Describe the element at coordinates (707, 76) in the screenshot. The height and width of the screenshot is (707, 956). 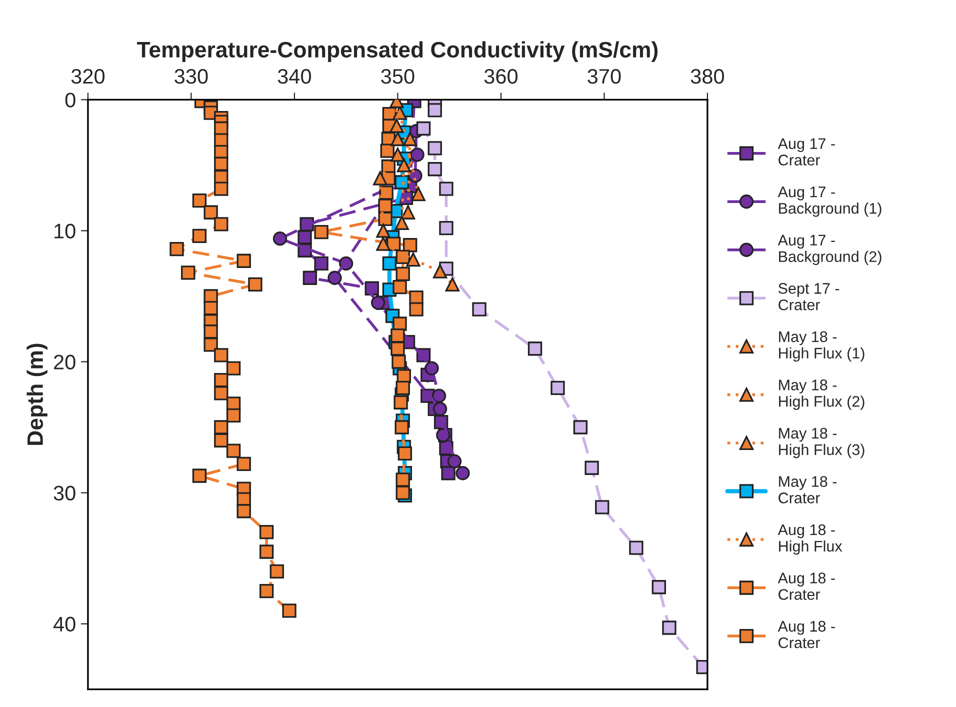
I see `x-tick-label: 380` at that location.